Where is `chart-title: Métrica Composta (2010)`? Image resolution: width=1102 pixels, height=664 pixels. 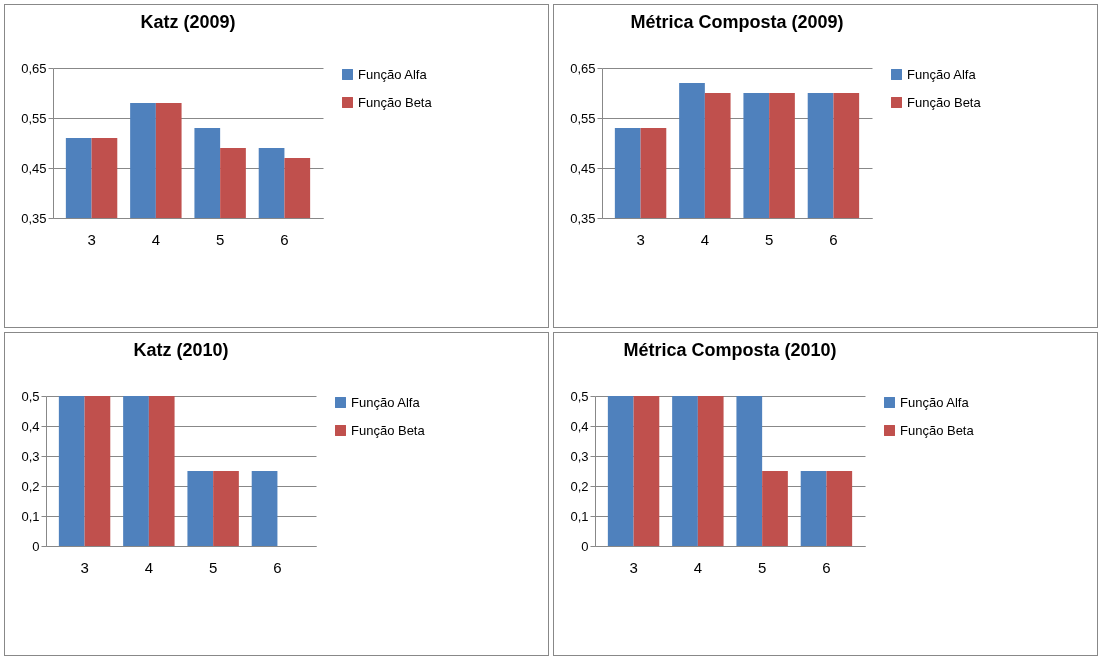 chart-title: Métrica Composta (2010) is located at coordinates (730, 350).